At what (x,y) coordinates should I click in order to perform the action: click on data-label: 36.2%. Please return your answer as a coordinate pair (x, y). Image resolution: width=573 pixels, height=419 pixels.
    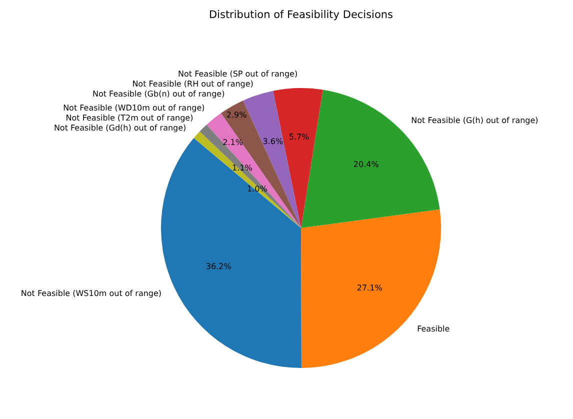
    Looking at the image, I should click on (219, 267).